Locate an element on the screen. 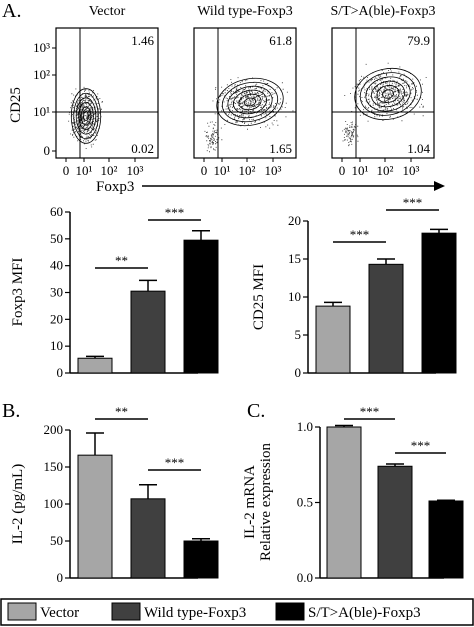 This screenshot has height=627, width=474. chart3-y-tick-0: 0.0 is located at coordinates (305, 577).